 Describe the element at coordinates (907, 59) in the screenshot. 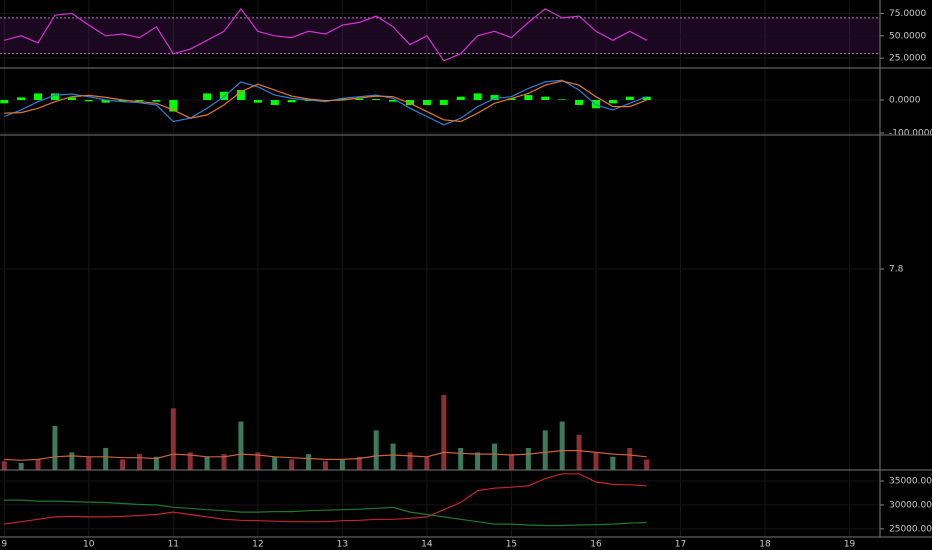

I see `y-tick-label: 25.0000` at that location.